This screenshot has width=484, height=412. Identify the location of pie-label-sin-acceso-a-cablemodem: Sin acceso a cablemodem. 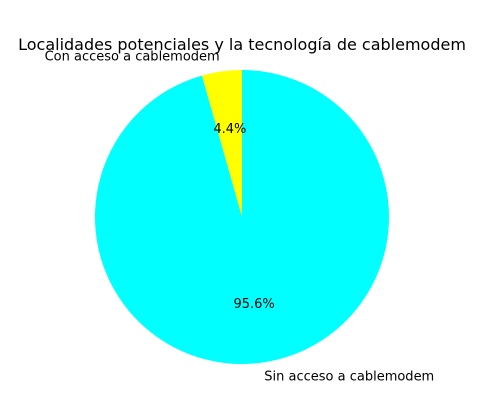
(349, 377).